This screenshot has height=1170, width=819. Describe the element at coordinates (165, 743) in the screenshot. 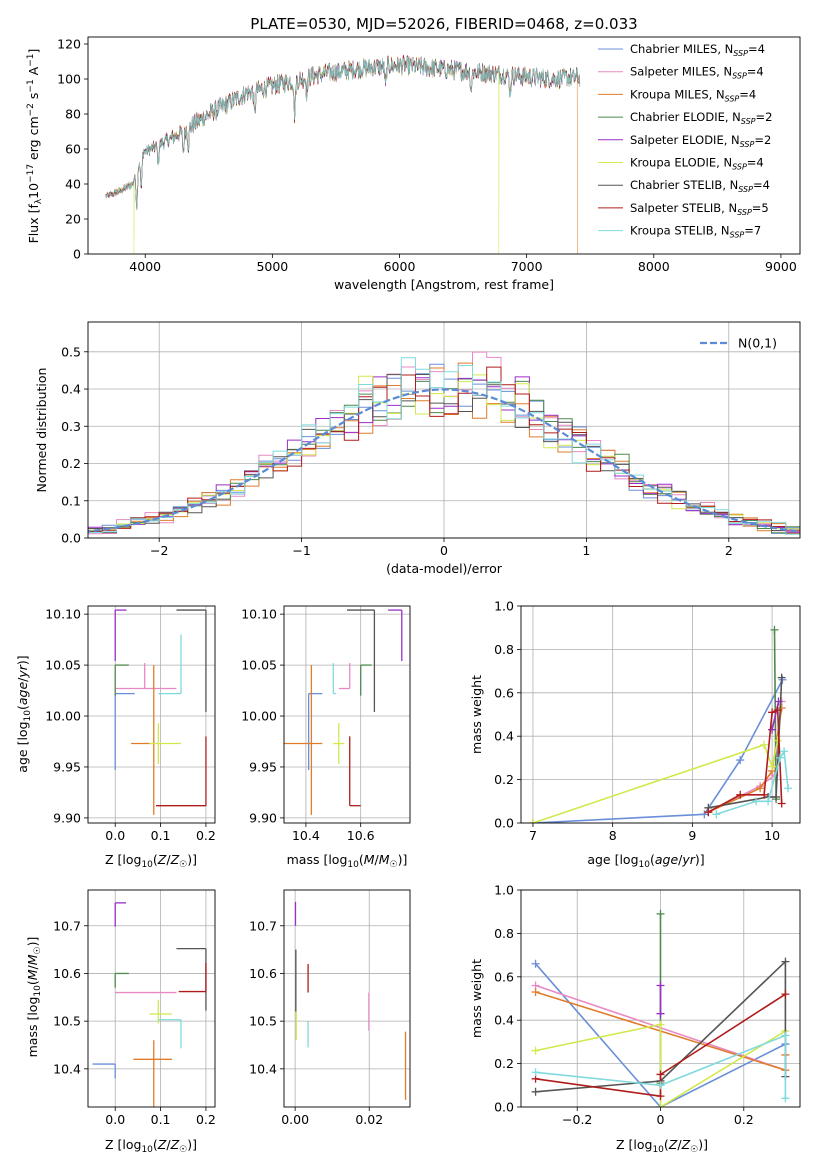

I see `age-Z-errorbar-kroupa-elodie` at that location.